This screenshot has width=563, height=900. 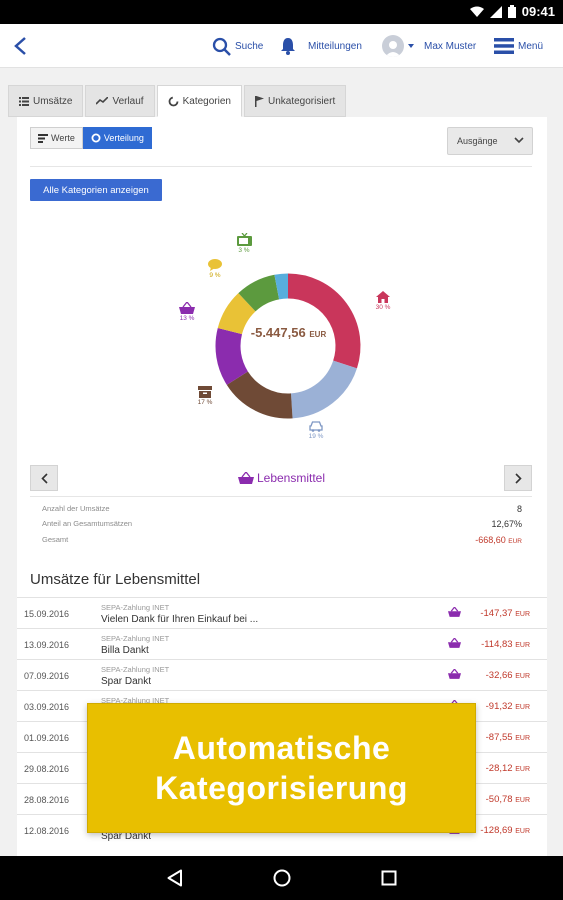 I want to click on donut-slice-sonstiges, so click(x=281, y=286).